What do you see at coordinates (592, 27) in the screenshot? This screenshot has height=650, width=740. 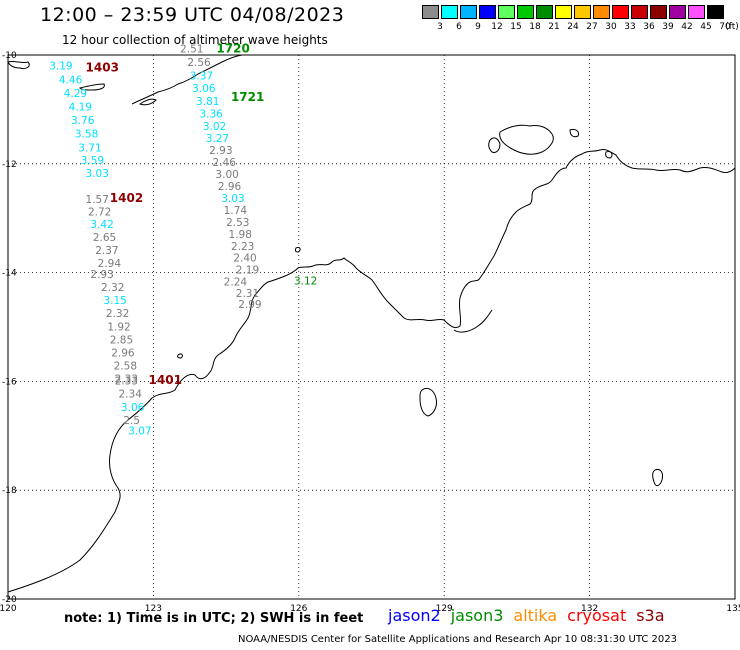 I see `scale-label: 27` at bounding box center [592, 27].